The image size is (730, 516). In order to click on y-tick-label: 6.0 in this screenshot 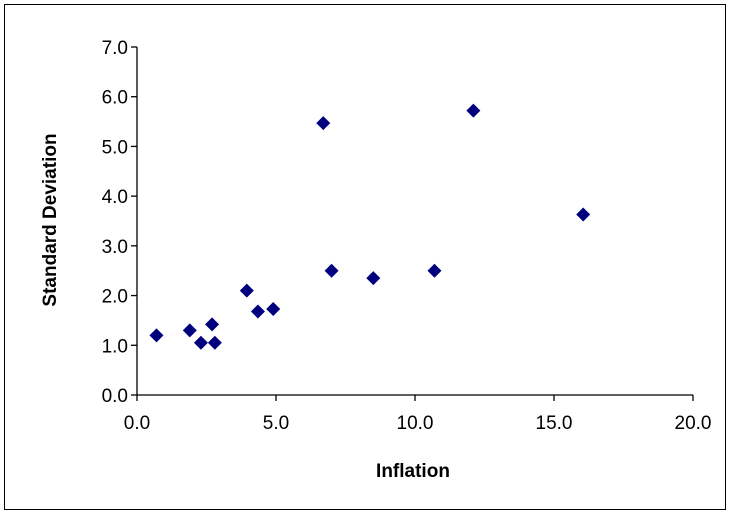, I will do `click(115, 98)`.